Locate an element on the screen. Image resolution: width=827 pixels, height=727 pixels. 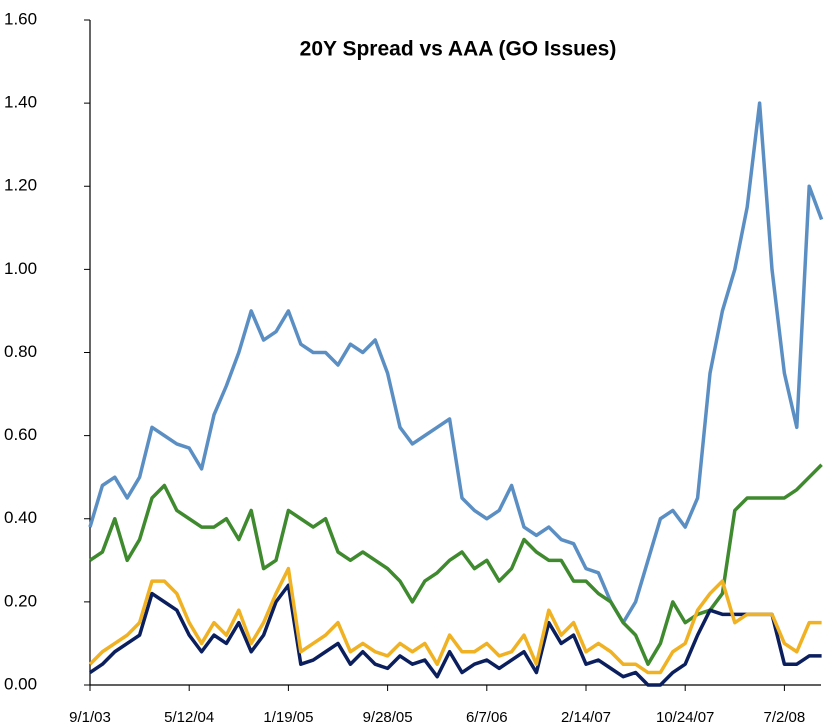
y-tick-label: 0.60 is located at coordinates (20, 434).